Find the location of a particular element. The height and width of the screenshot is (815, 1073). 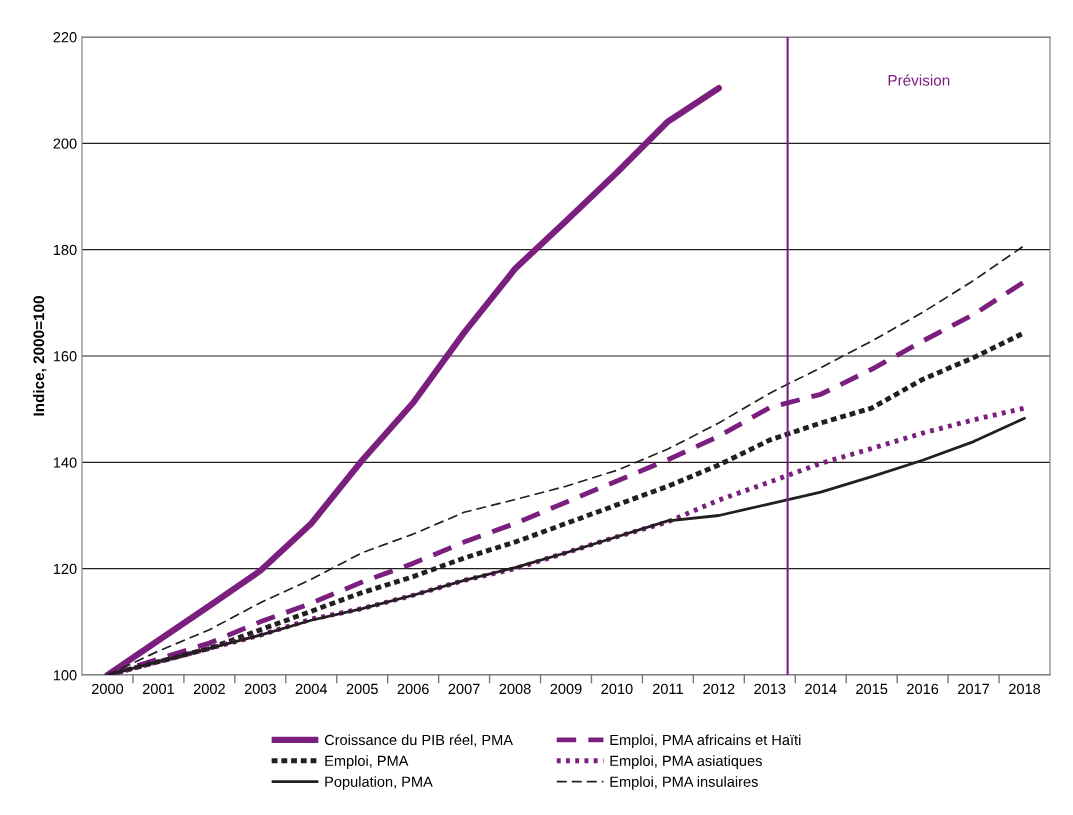

x-tick-label: 2002 is located at coordinates (209, 689).